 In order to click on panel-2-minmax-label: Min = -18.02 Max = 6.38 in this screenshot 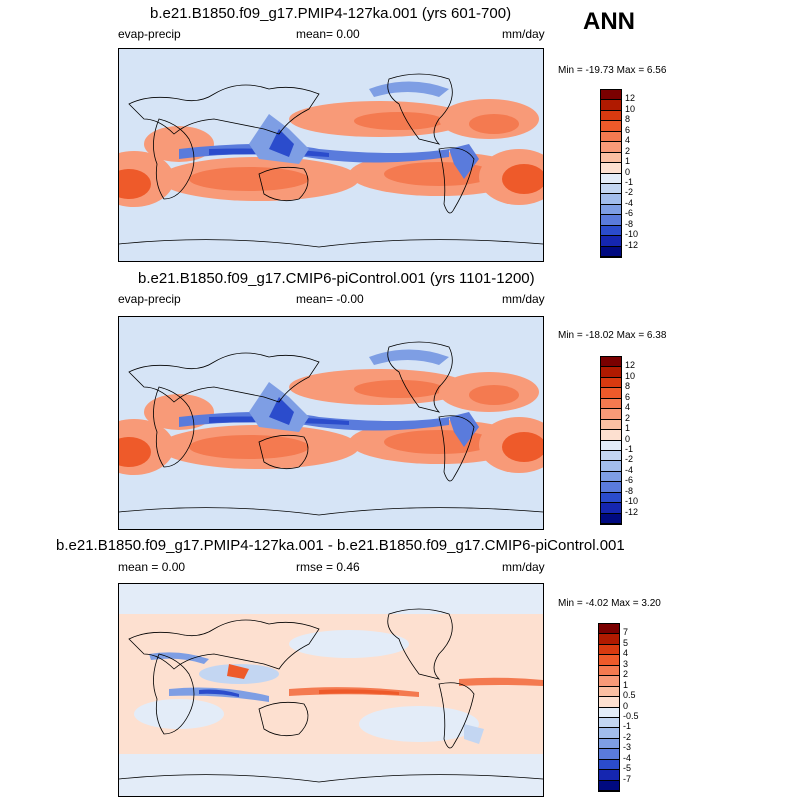, I will do `click(612, 335)`.